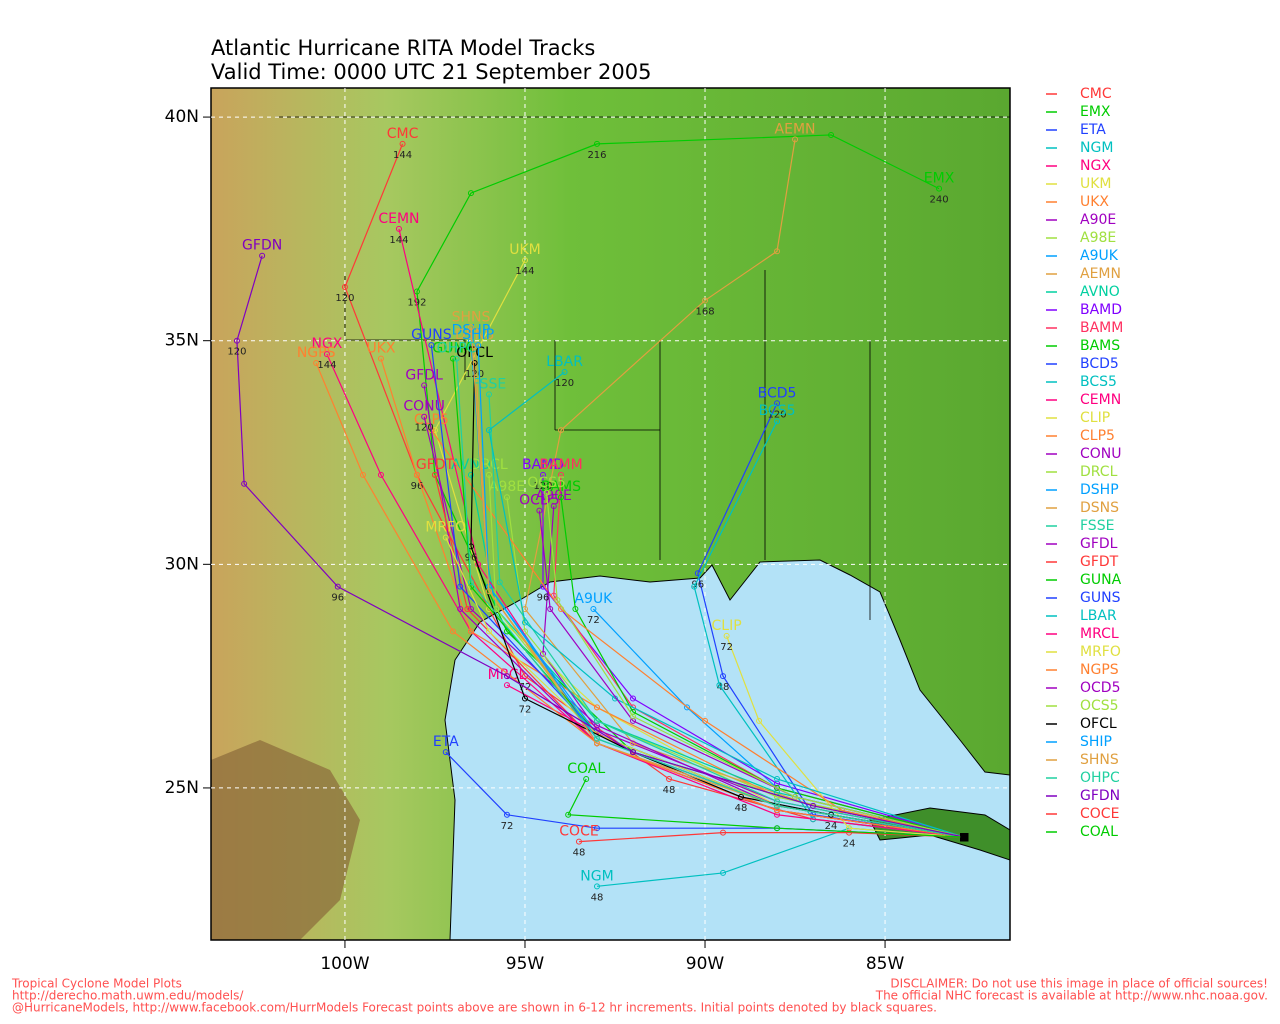 The width and height of the screenshot is (1280, 1024). I want to click on model-label: DRCL, so click(489, 465).